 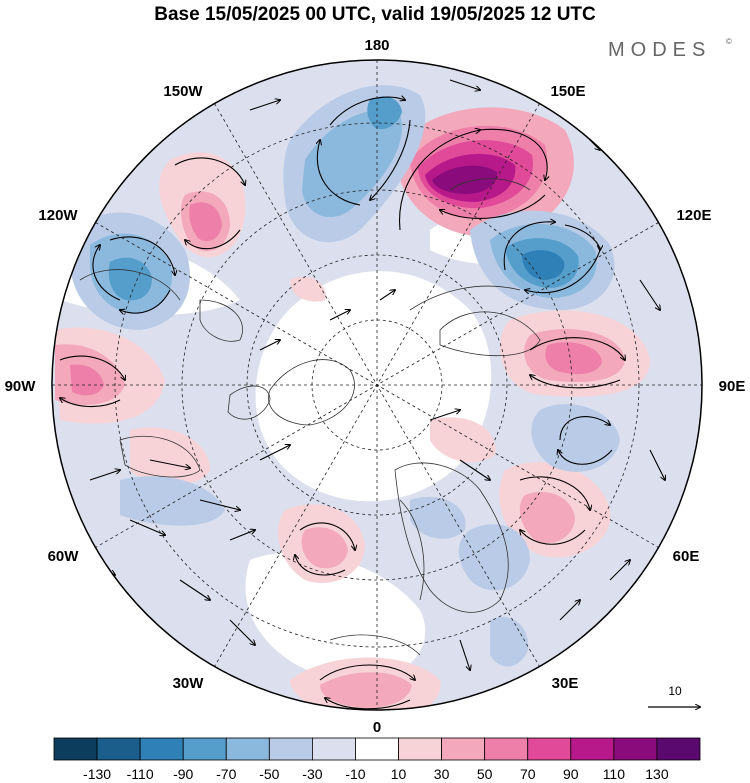 I want to click on colorbar-tick-label: -70, so click(x=226, y=774).